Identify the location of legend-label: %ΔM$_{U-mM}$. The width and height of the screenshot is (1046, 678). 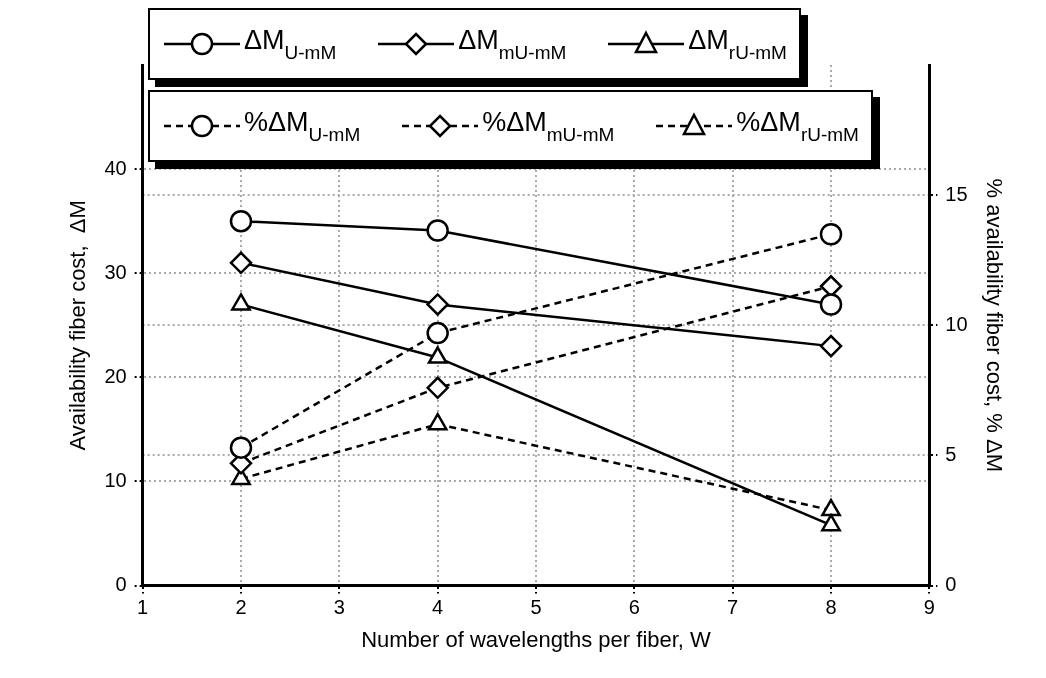
(302, 126).